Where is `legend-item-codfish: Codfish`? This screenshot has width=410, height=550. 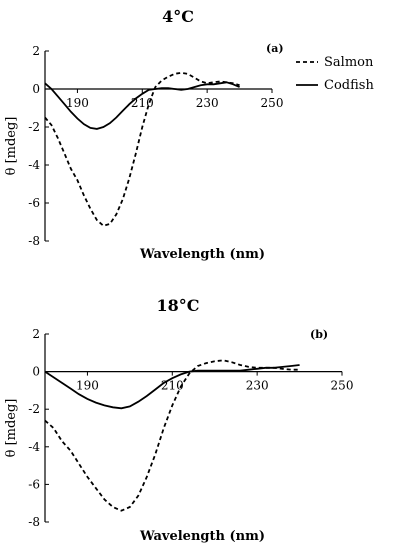 legend-item-codfish: Codfish is located at coordinates (335, 85).